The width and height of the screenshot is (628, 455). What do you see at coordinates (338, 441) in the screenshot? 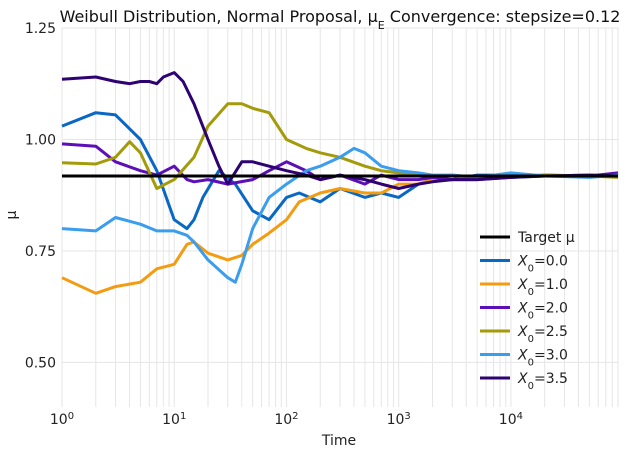
I see `x-axis-label: Time` at bounding box center [338, 441].